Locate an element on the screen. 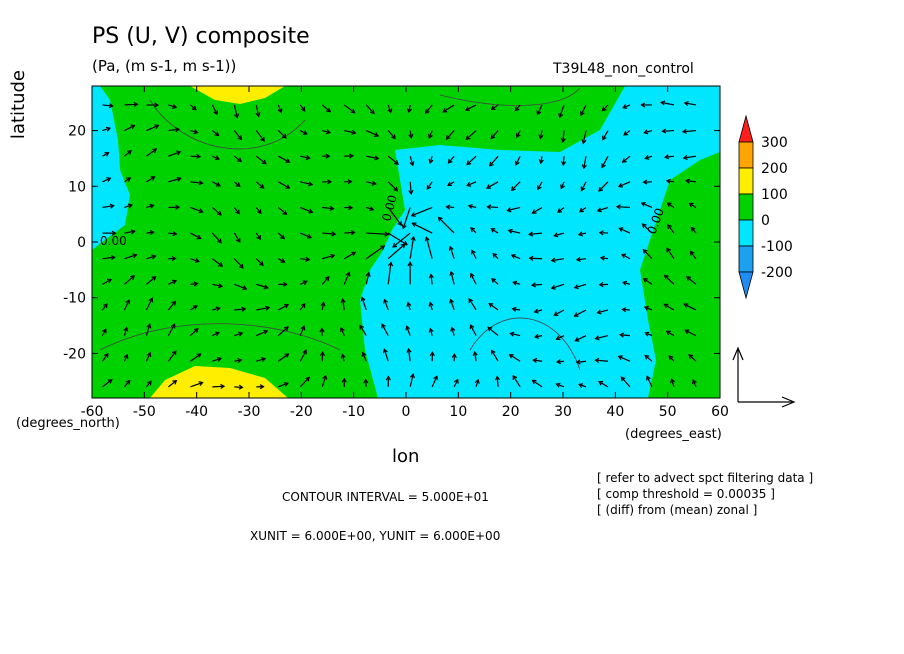 This screenshot has width=904, height=654. x-tick-label: 20 is located at coordinates (511, 412).